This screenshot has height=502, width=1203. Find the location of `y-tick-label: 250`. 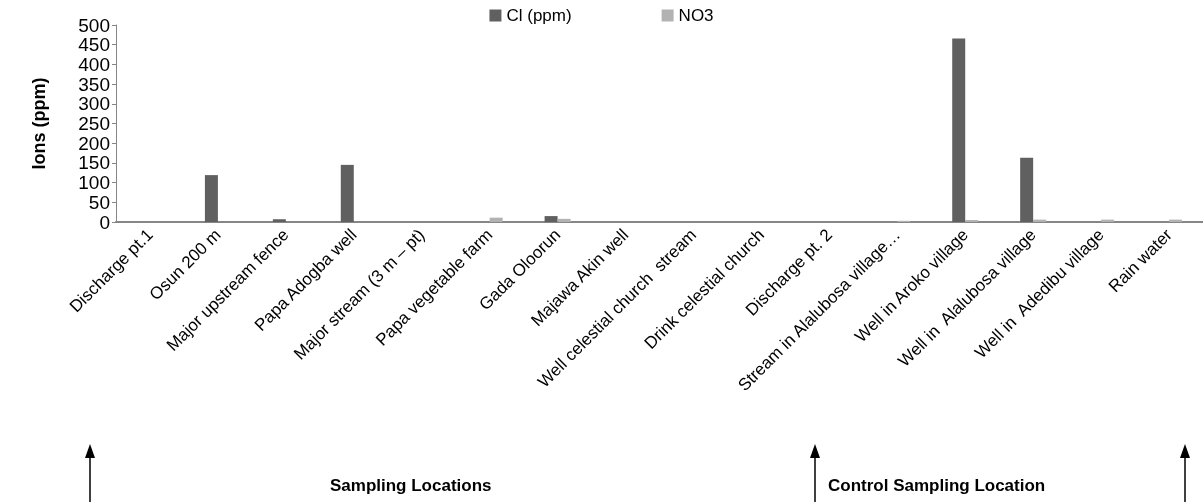

y-tick-label: 250 is located at coordinates (94, 123).